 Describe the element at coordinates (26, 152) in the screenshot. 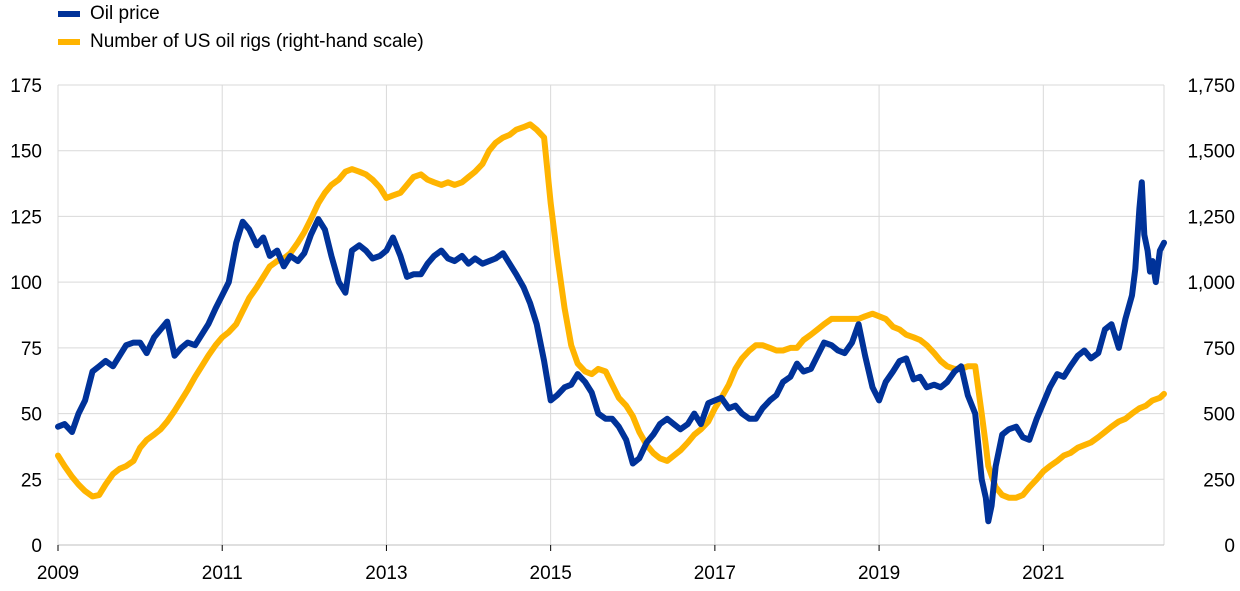

I see `y-tick-label: 150` at that location.